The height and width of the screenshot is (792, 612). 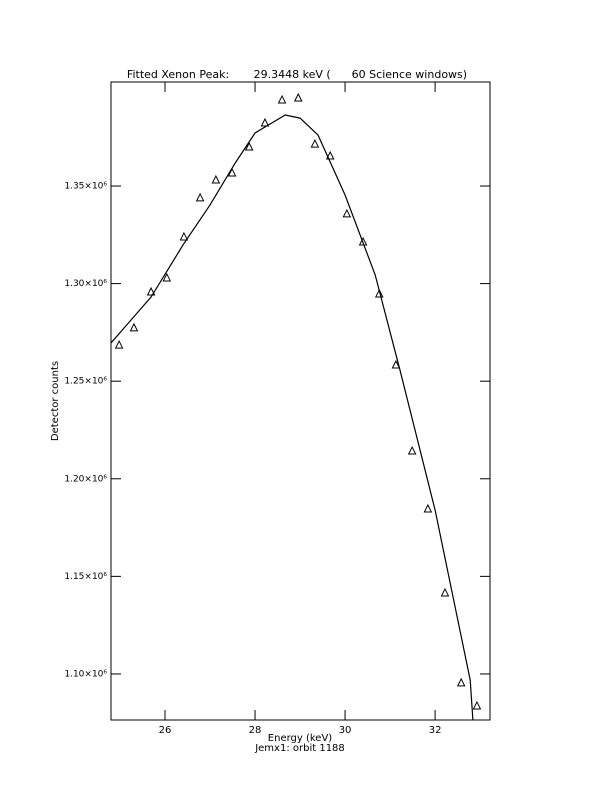 What do you see at coordinates (85, 674) in the screenshot?
I see `y-tick-label: 1.10×10⁶` at bounding box center [85, 674].